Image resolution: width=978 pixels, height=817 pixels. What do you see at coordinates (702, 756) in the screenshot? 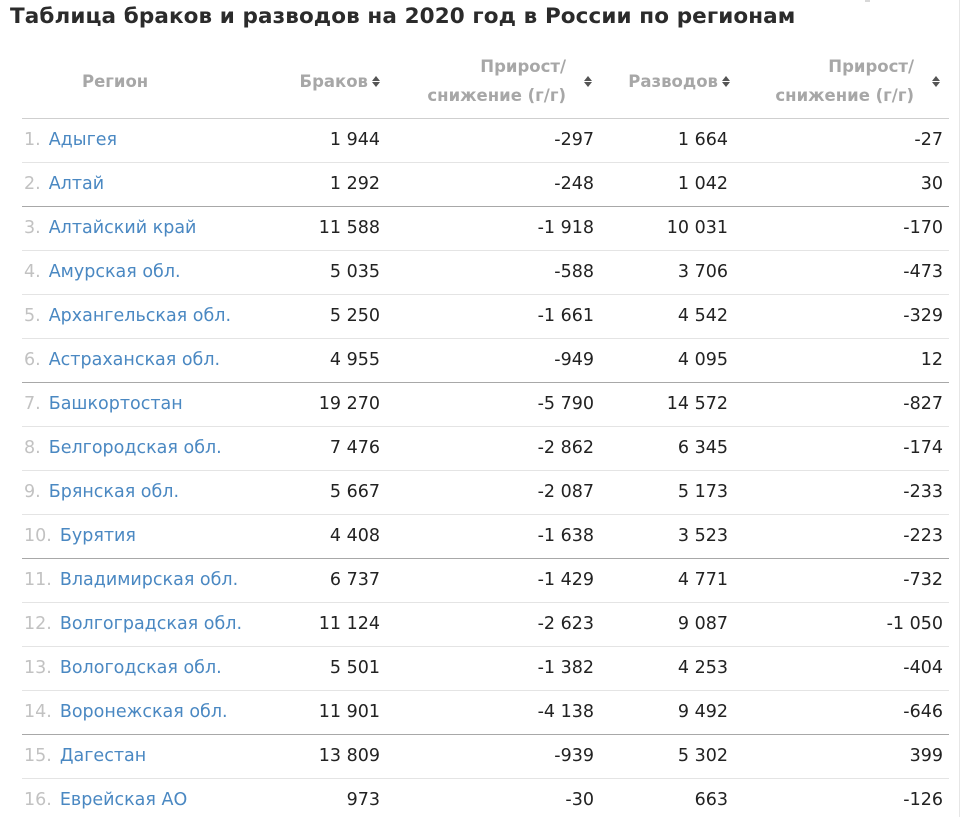
I see `divorces-cell: 5 302` at bounding box center [702, 756].